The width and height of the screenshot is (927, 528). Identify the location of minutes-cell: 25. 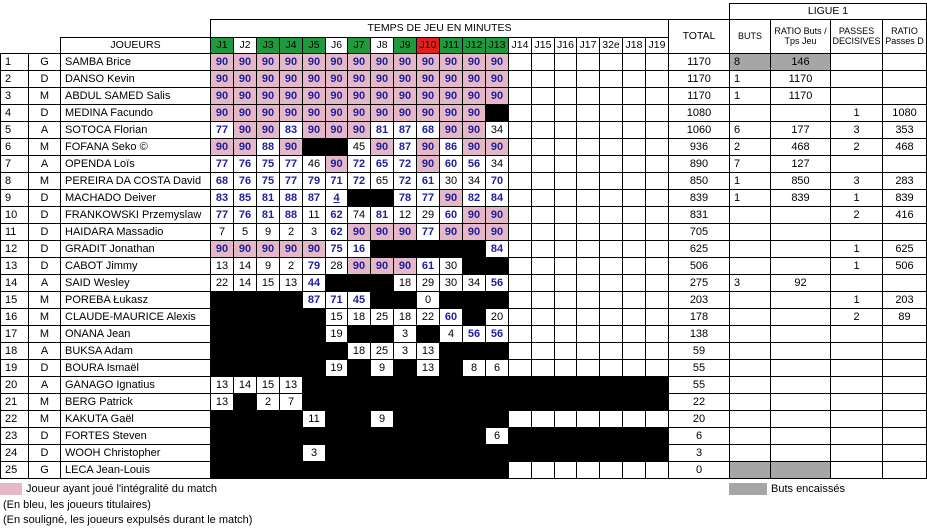
(382, 351).